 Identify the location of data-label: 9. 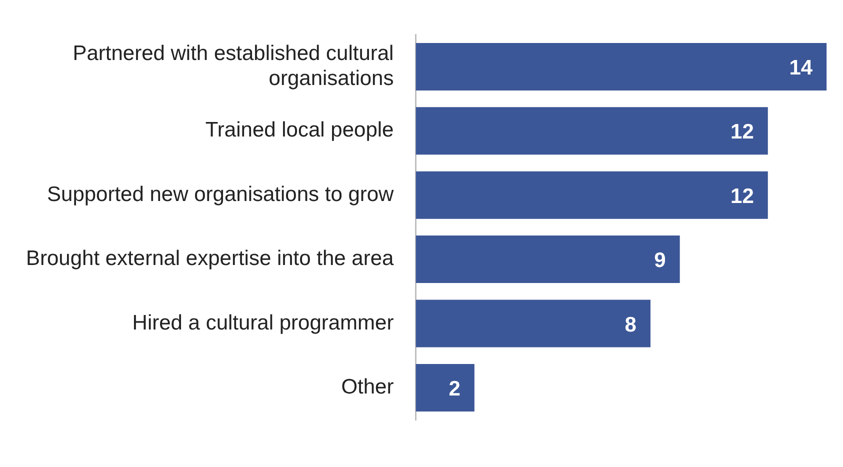
(660, 260).